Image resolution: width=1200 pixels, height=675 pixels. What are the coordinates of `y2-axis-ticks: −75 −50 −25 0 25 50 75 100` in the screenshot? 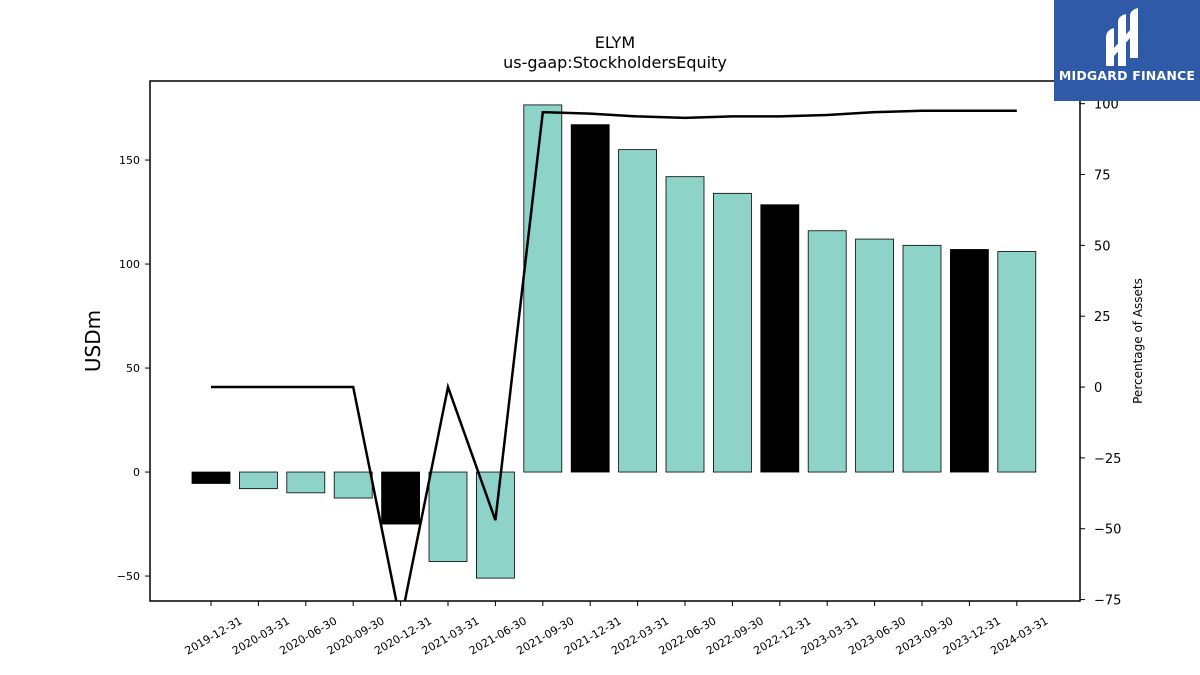 It's located at (1100, 353).